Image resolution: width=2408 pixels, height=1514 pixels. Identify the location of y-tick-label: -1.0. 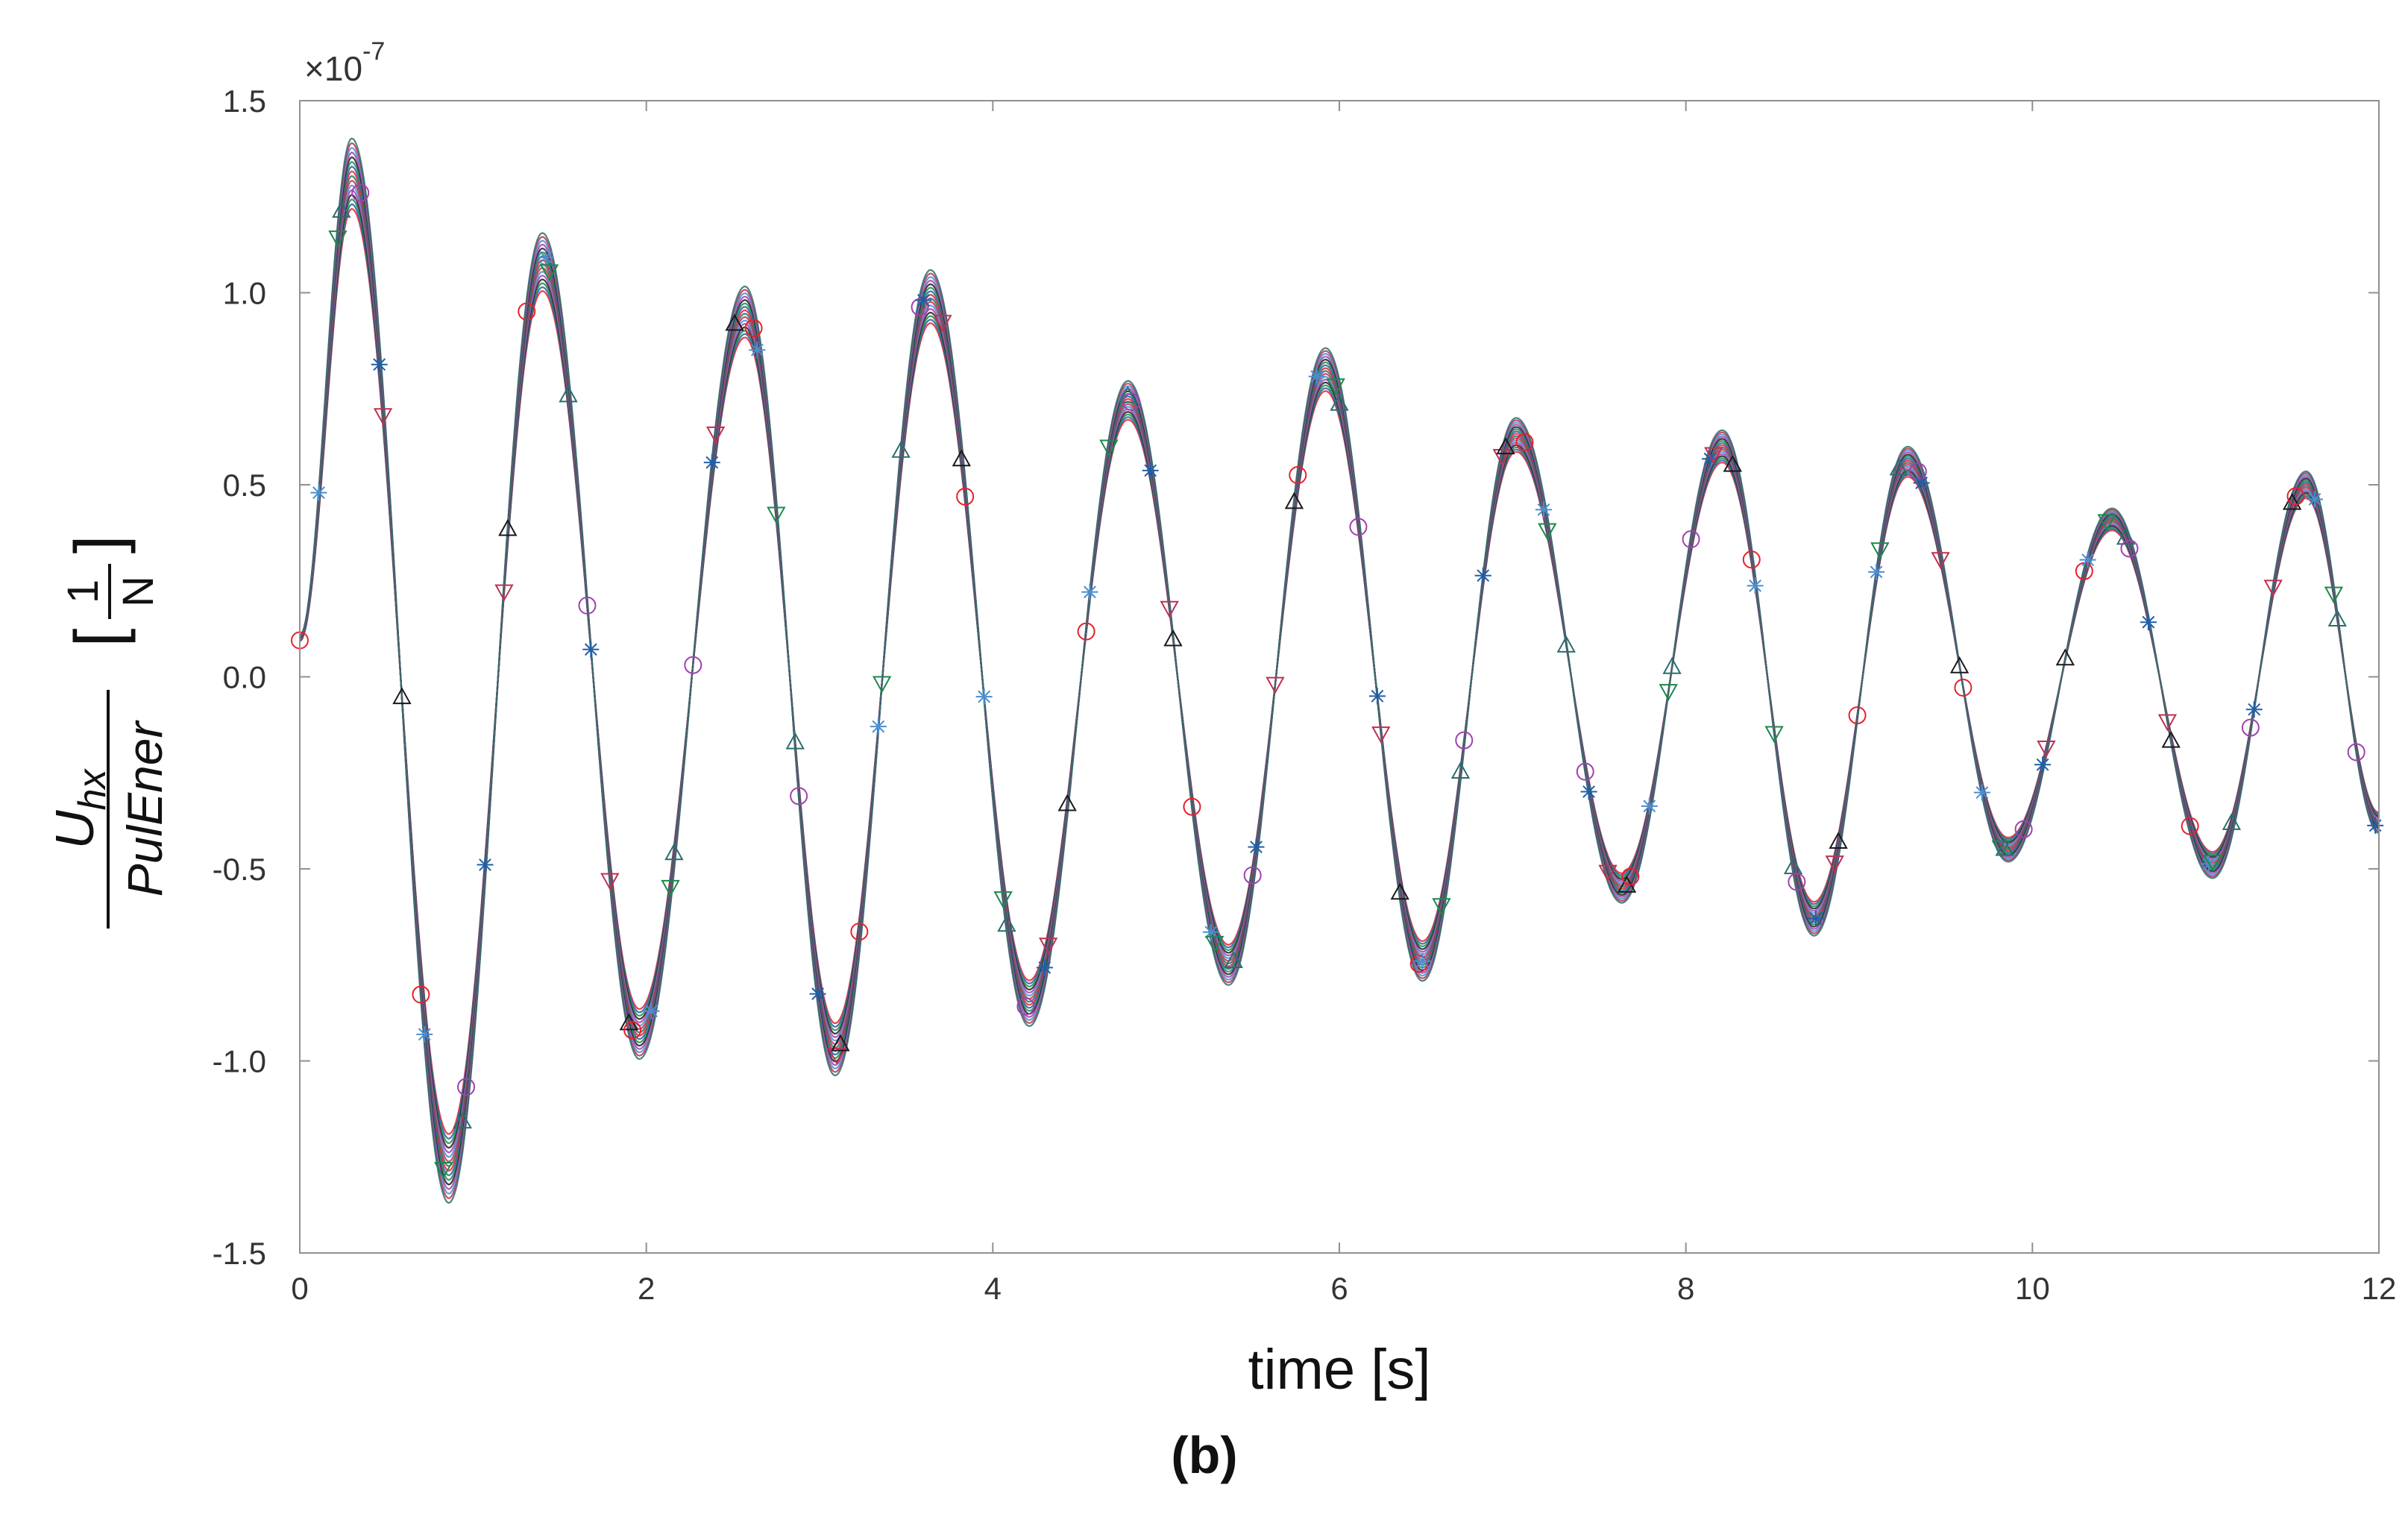
(239, 1061).